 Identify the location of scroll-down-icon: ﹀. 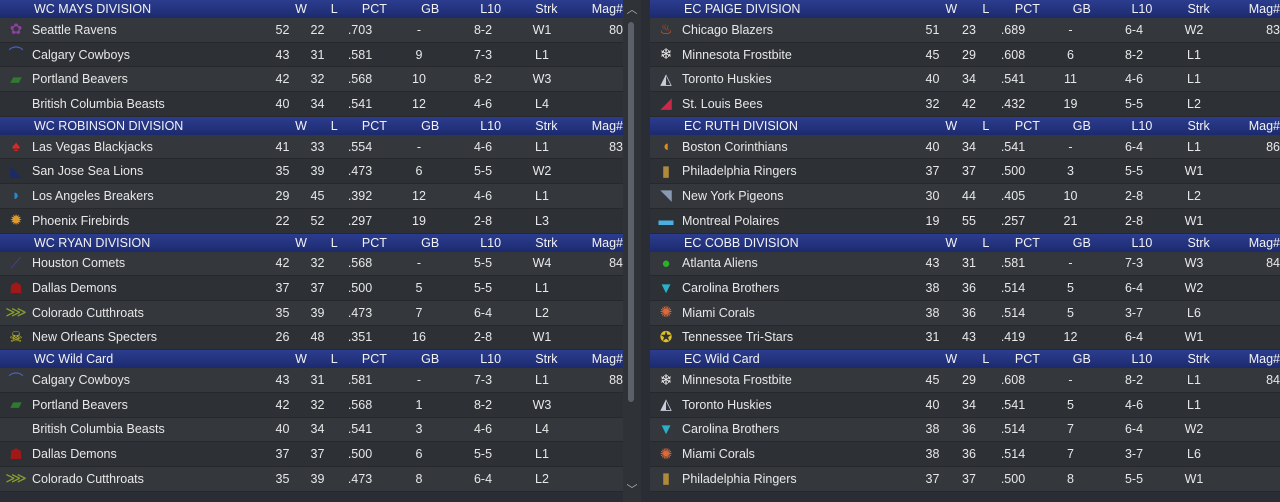
(632, 490).